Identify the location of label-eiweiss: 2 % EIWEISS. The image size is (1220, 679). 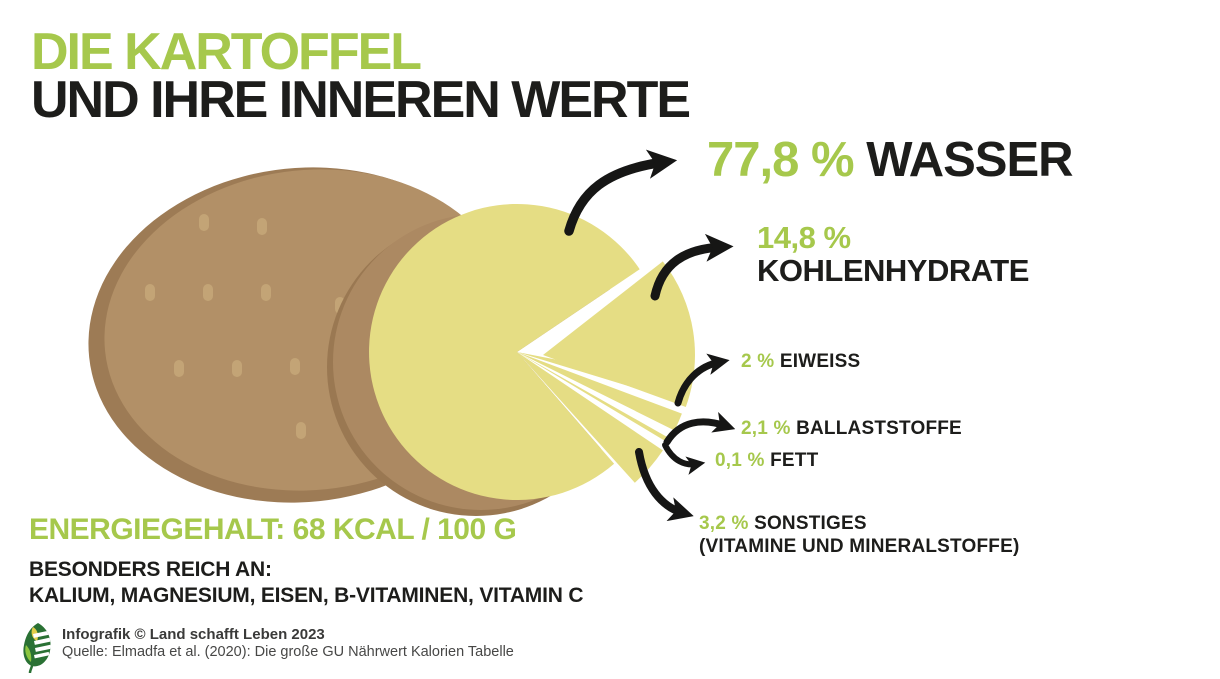
(800, 361).